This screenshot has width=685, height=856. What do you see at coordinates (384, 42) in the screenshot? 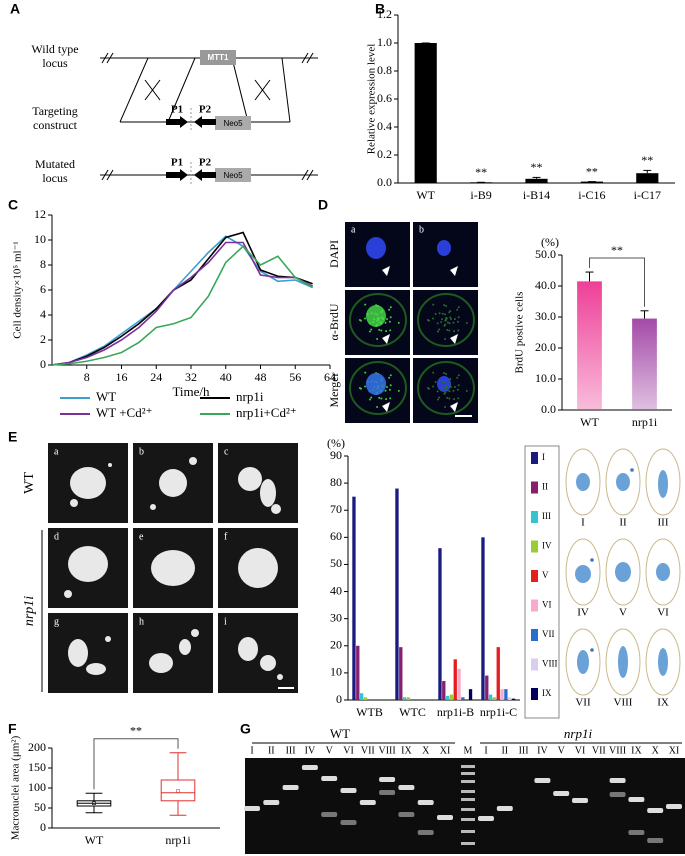
I see `y-tick-label: 1.0` at bounding box center [384, 42].